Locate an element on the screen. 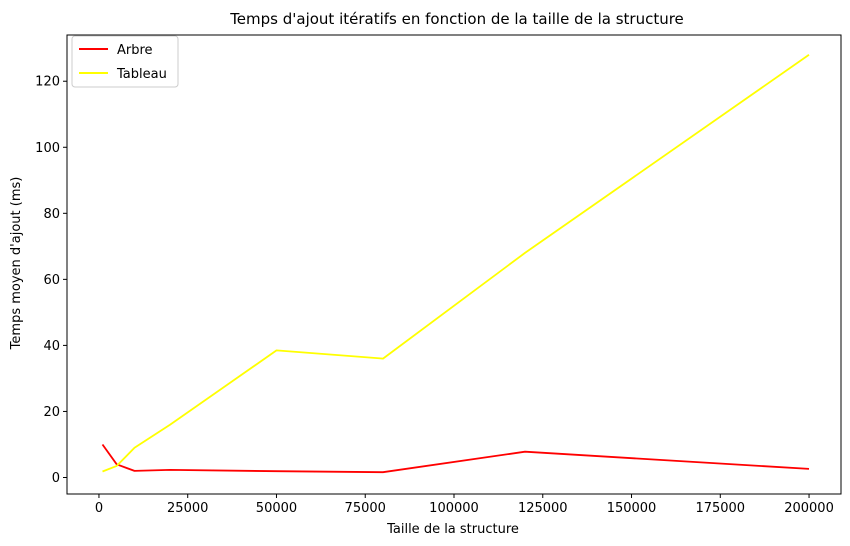 This screenshot has height=546, width=850. series-line-arbre is located at coordinates (455, 458).